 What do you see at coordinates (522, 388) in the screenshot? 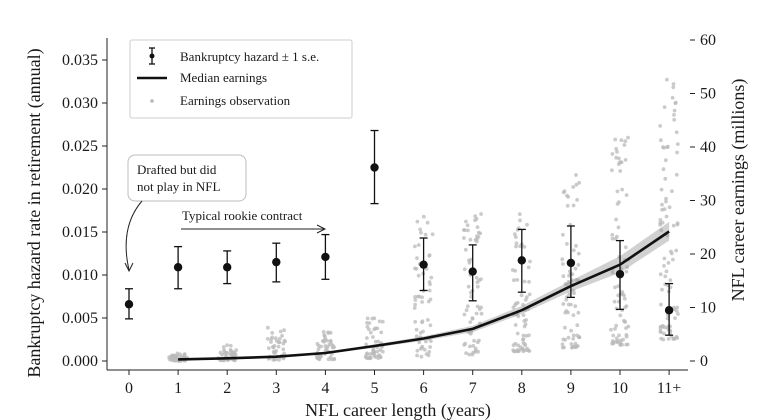
I see `x-tick-label: 8` at bounding box center [522, 388].